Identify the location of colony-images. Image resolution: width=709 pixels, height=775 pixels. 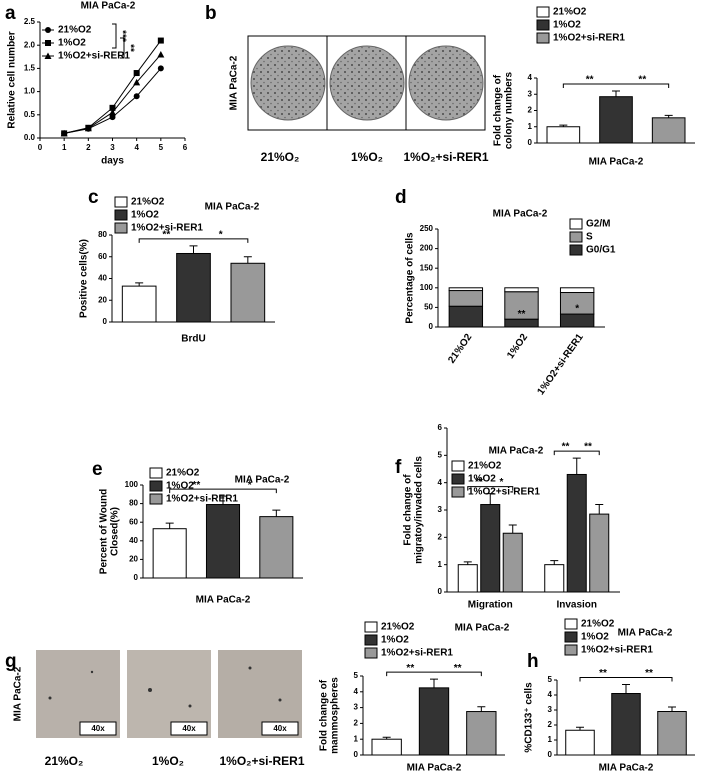
(366, 83).